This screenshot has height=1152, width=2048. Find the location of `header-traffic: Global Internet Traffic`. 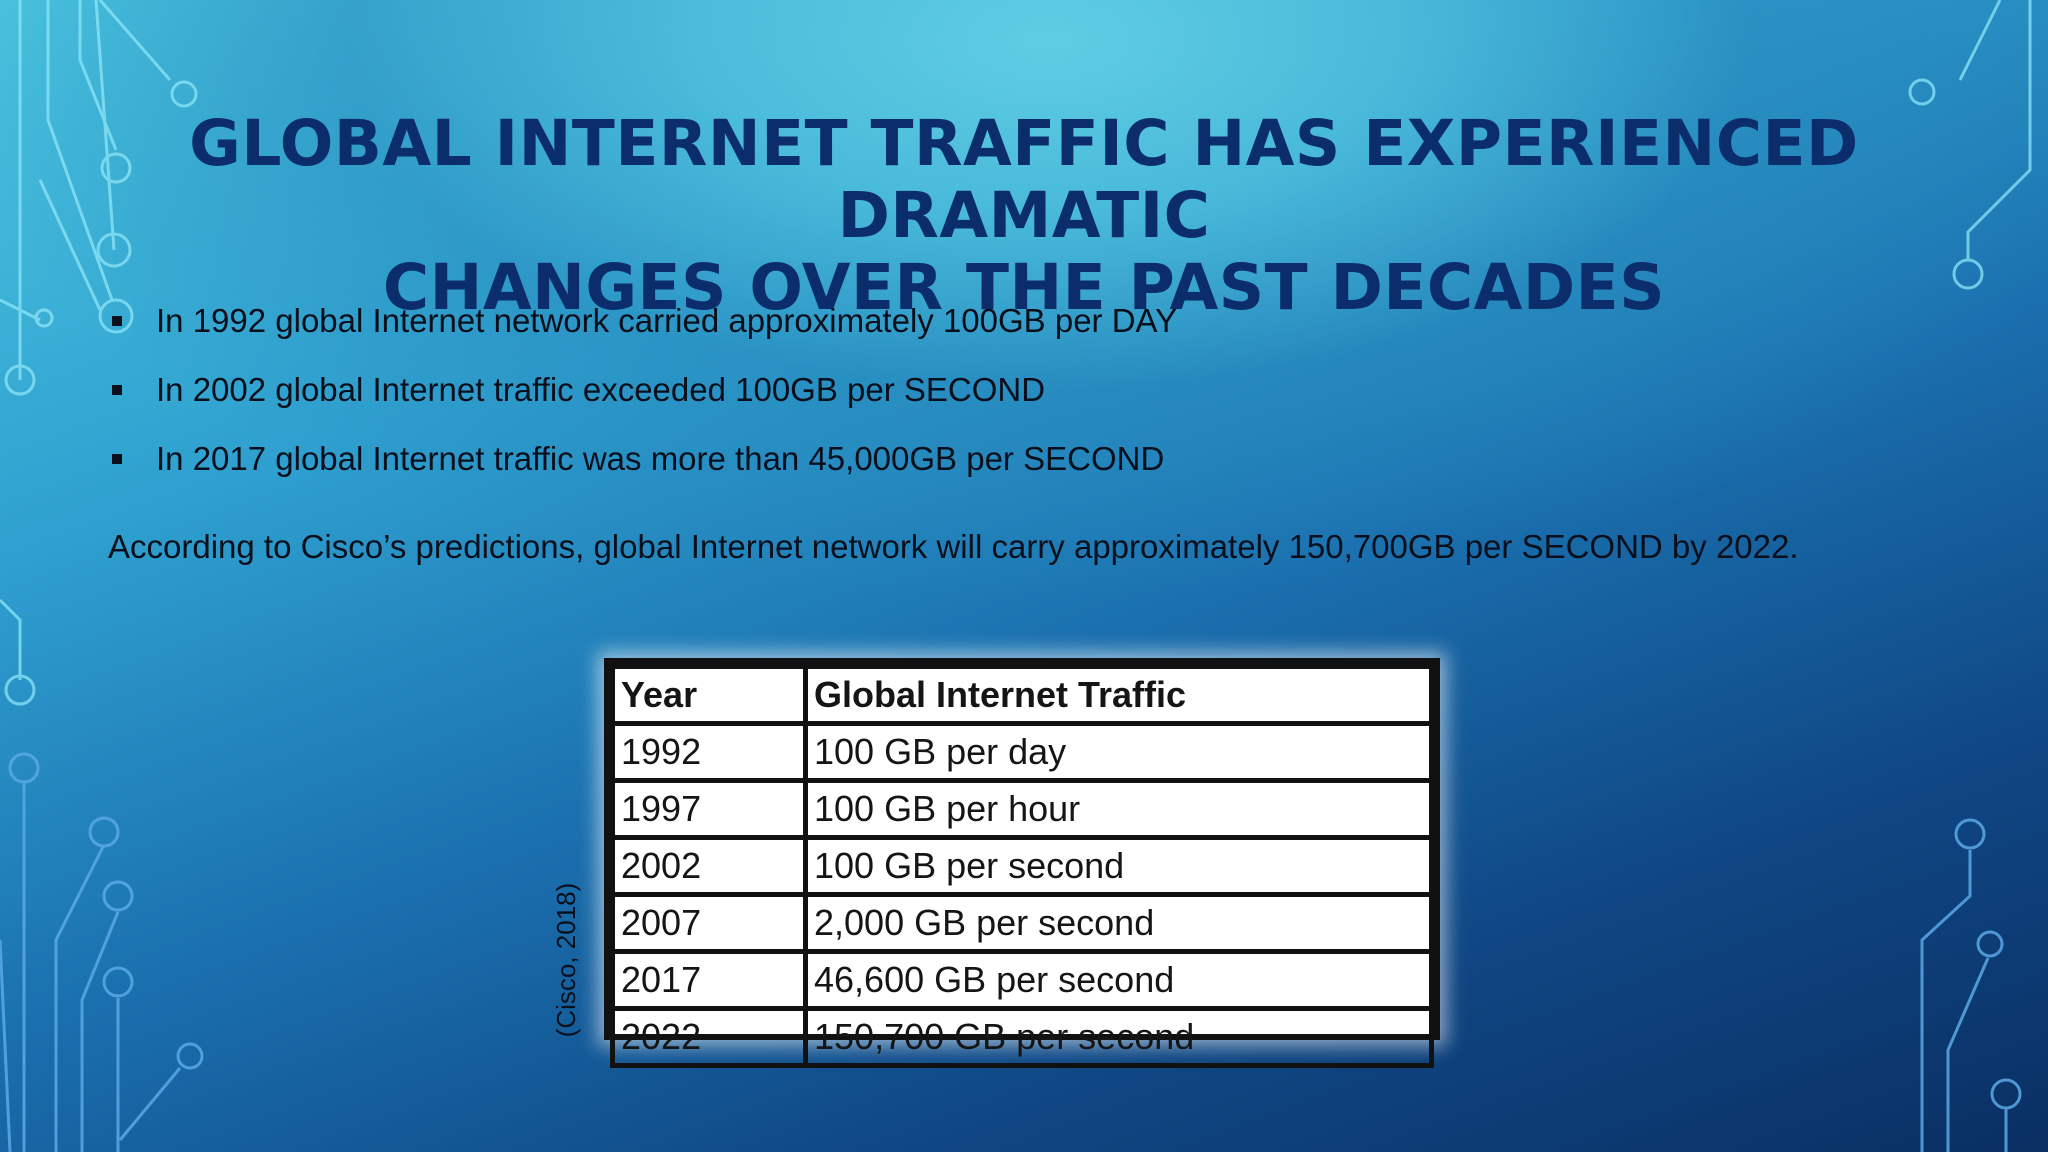

header-traffic: Global Internet Traffic is located at coordinates (1118, 695).